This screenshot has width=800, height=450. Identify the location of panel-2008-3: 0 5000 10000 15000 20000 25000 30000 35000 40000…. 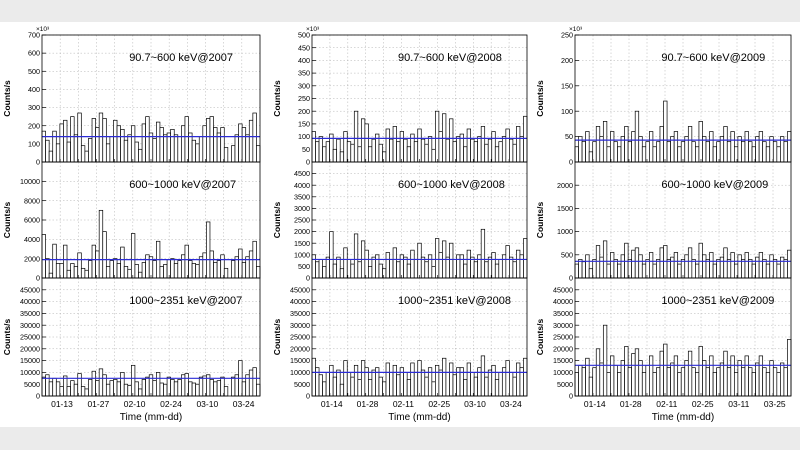
(400, 339).